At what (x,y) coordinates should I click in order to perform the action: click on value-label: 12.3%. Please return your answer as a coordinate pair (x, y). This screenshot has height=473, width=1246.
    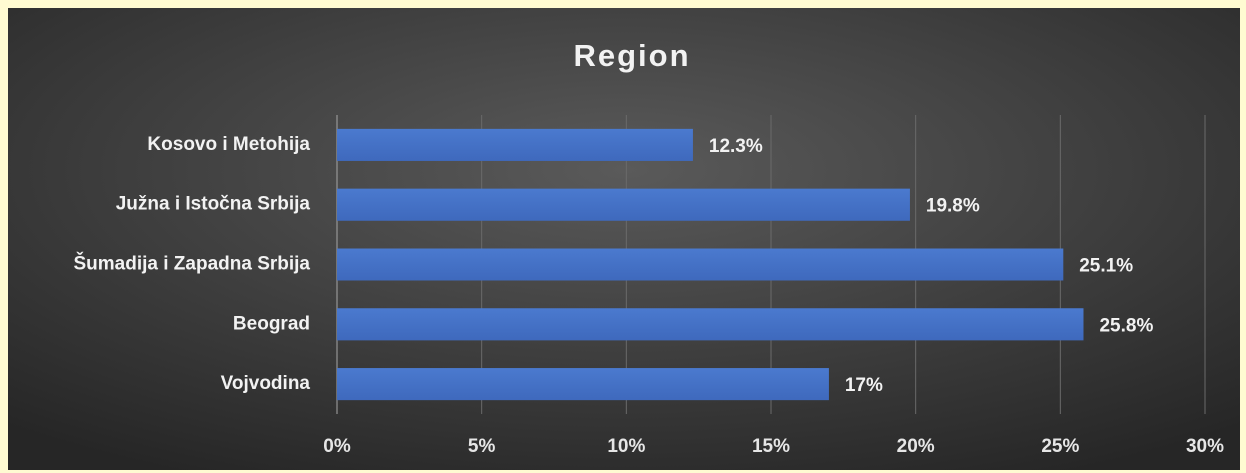
    Looking at the image, I should click on (736, 146).